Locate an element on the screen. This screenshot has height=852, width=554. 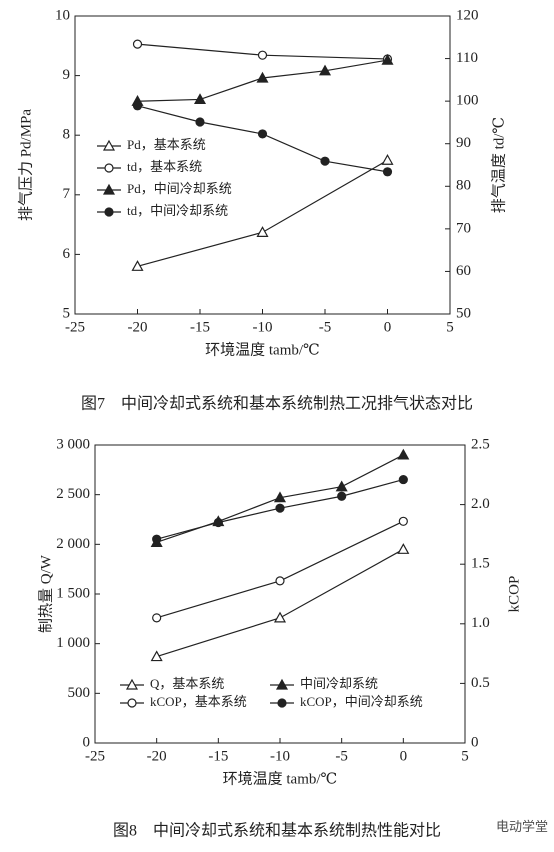
y-tick-label: 9 is located at coordinates (67, 75).